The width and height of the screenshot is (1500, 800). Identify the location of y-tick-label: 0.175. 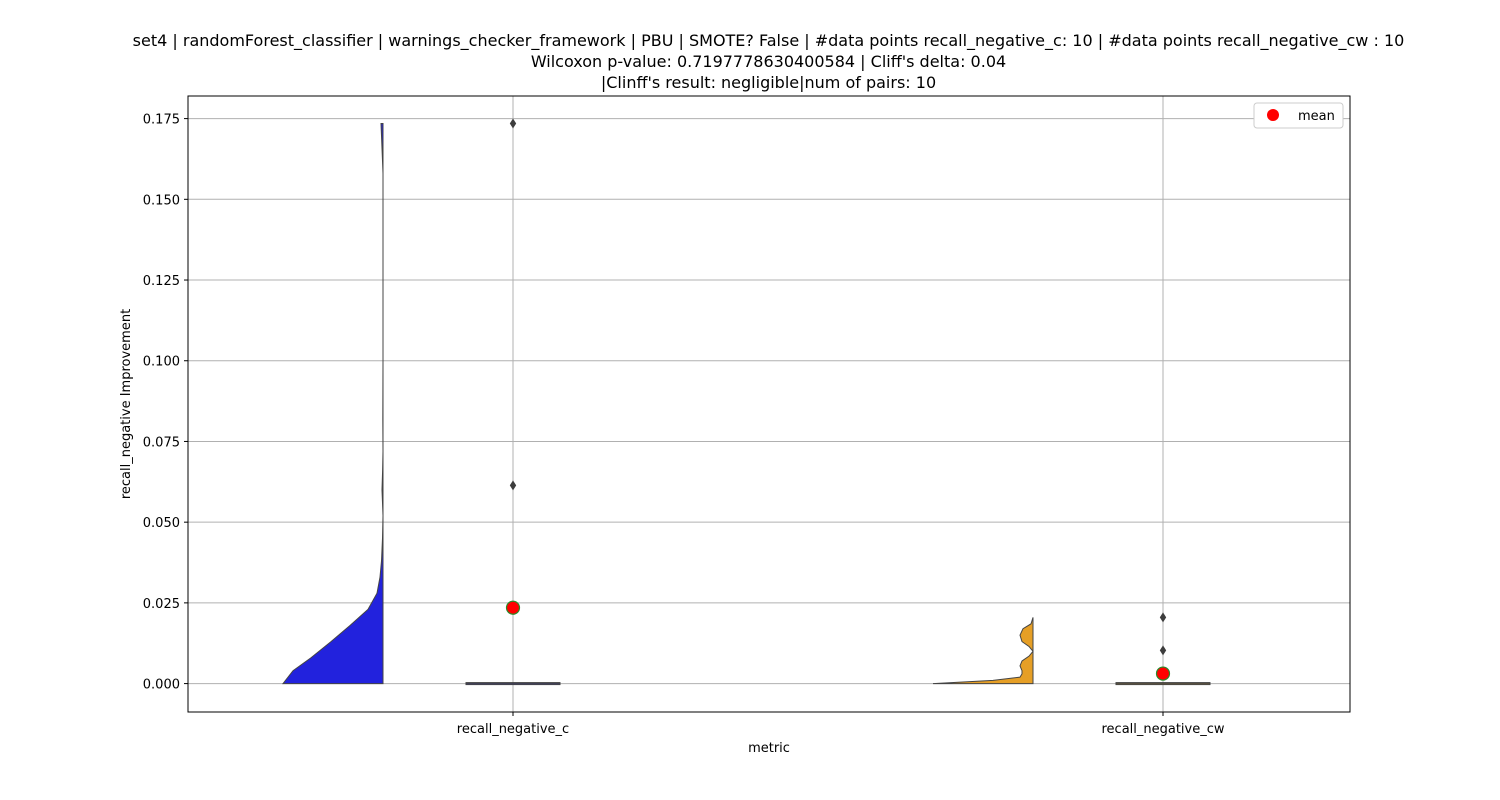
(161, 120).